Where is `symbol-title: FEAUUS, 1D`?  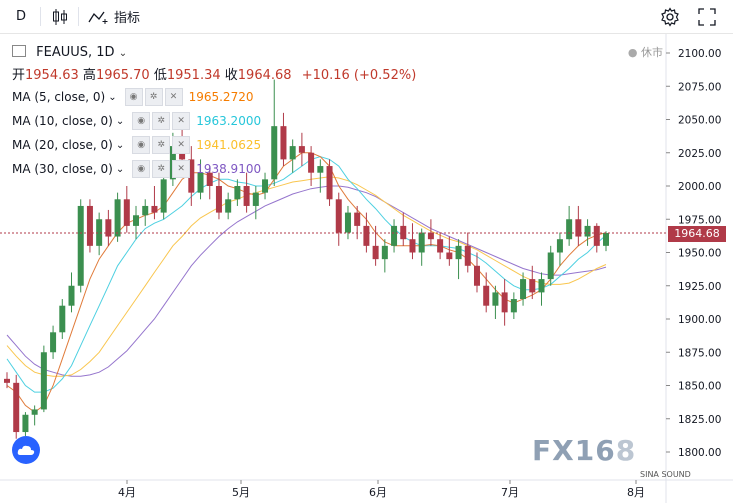 symbol-title: FEAUUS, 1D is located at coordinates (75, 52).